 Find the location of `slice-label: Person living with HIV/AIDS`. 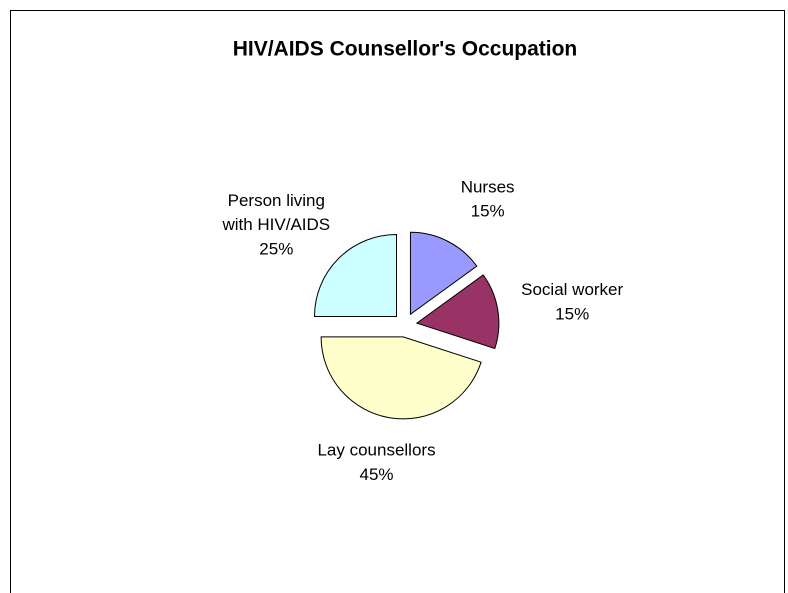

slice-label: Person living with HIV/AIDS is located at coordinates (275, 212).